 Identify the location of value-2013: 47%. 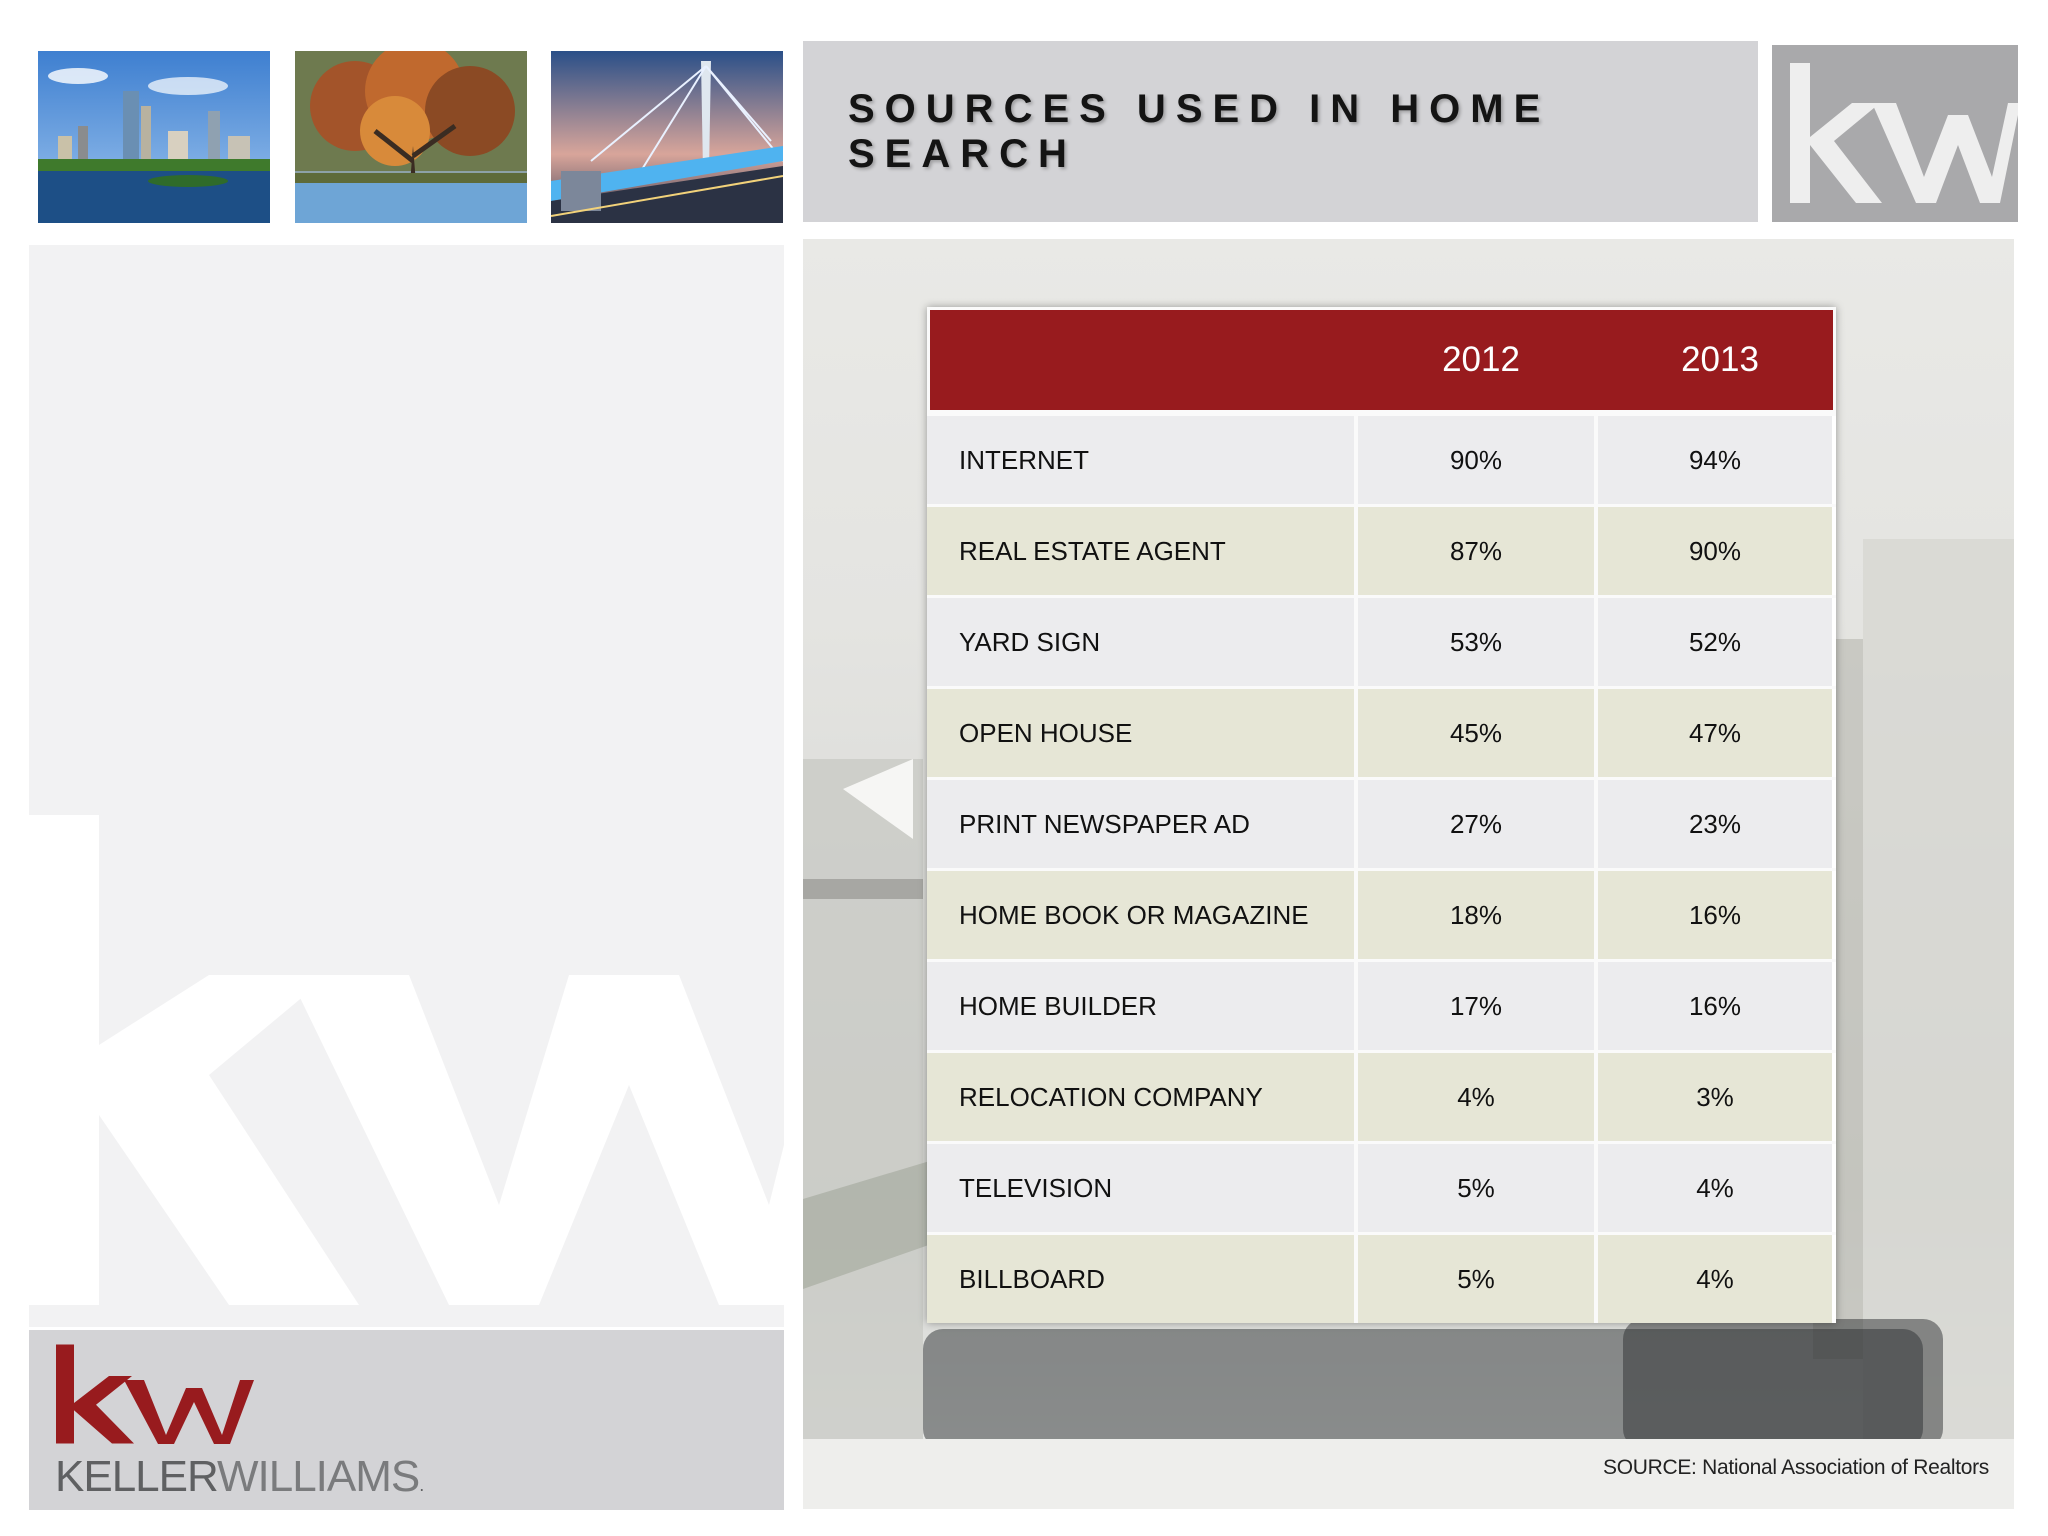
(1715, 733).